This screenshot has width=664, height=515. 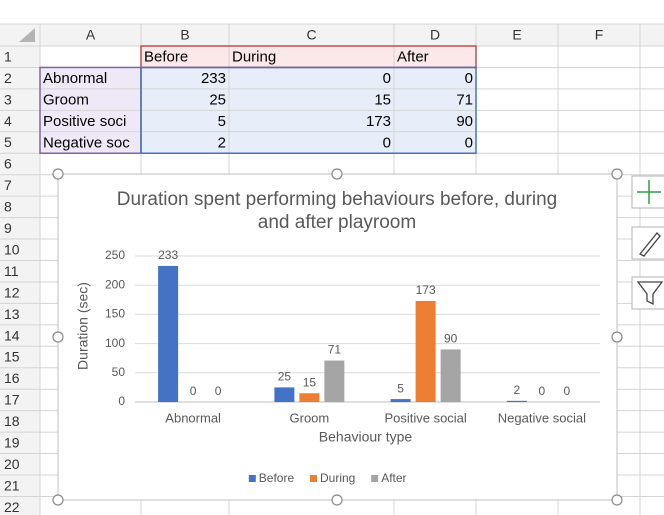 I want to click on y-tick-label: 250, so click(x=115, y=255).